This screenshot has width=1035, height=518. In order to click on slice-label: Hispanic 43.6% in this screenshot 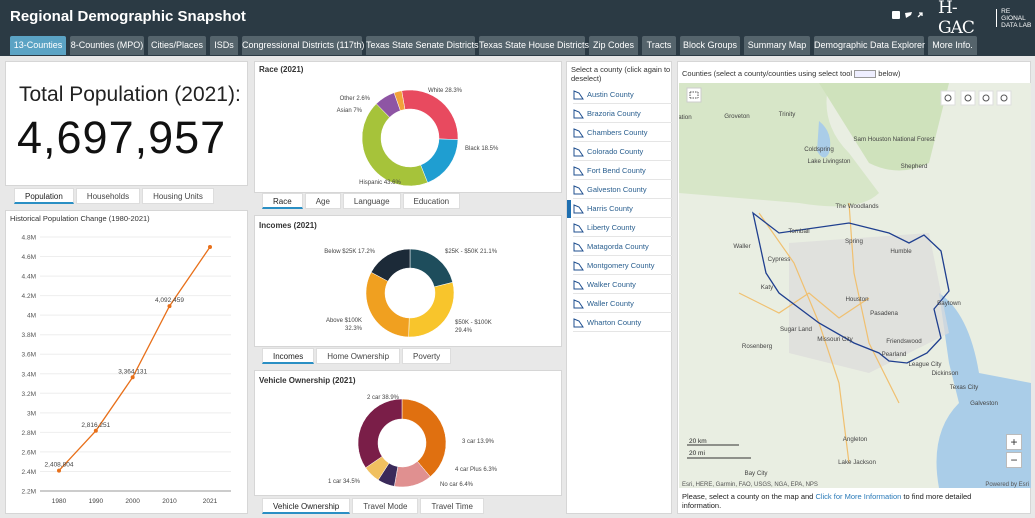, I will do `click(380, 183)`.